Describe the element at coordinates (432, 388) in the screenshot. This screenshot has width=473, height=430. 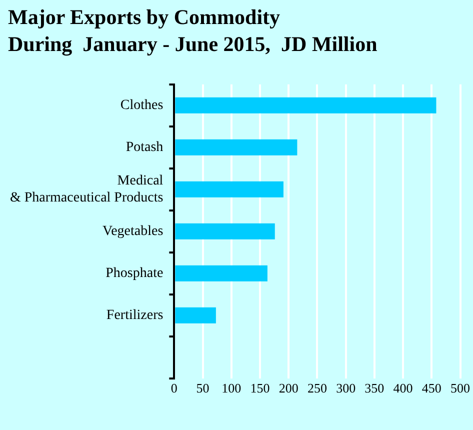
I see `x-tick-label: 450` at that location.